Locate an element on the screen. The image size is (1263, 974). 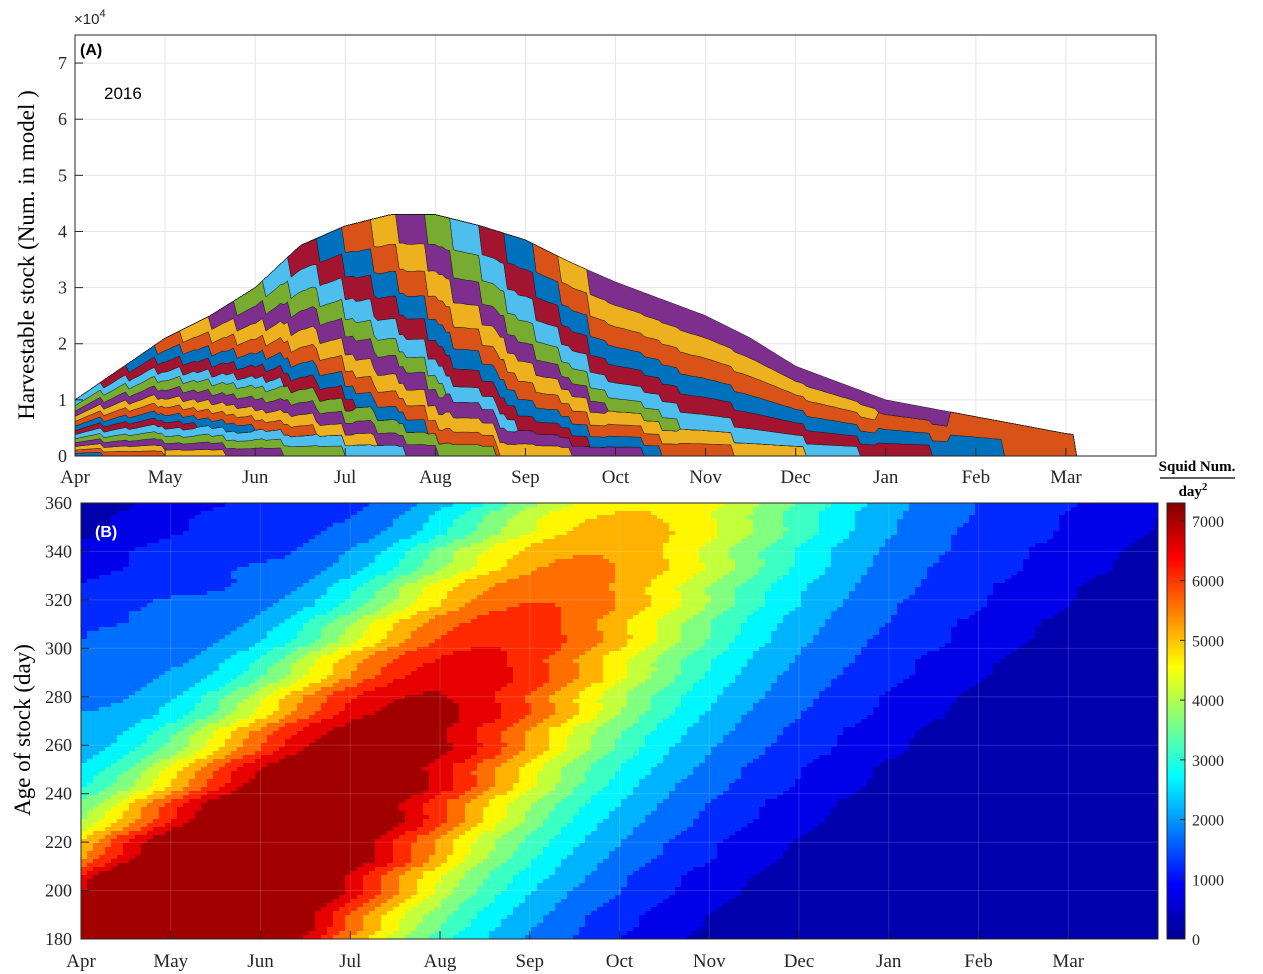
colorbar-tick-label: 1000 is located at coordinates (1208, 880).